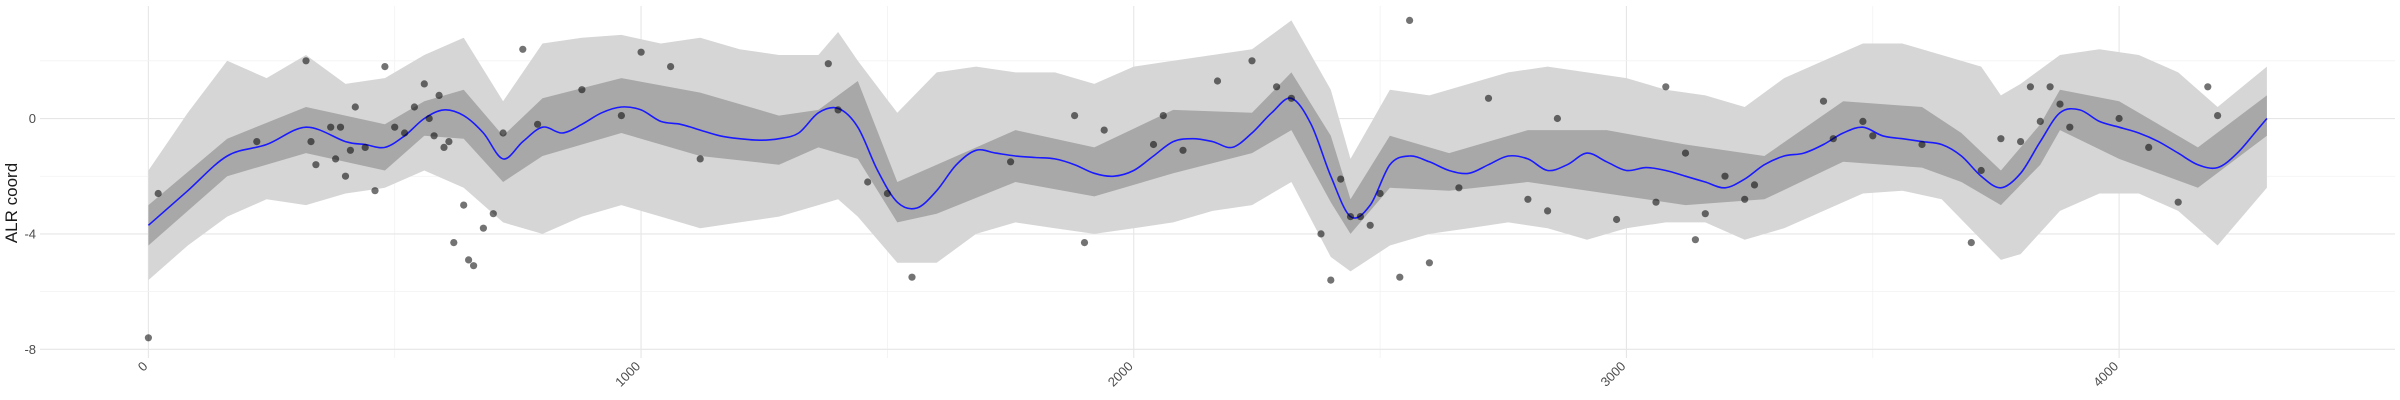 This screenshot has height=400, width=2400. I want to click on x-tick-label: 2000, so click(1120, 373).